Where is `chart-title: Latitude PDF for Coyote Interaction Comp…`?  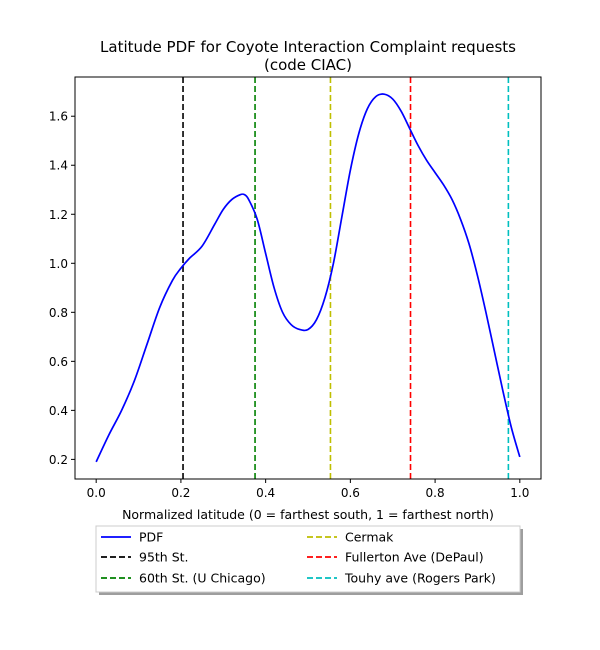 chart-title: Latitude PDF for Coyote Interaction Comp… is located at coordinates (308, 47).